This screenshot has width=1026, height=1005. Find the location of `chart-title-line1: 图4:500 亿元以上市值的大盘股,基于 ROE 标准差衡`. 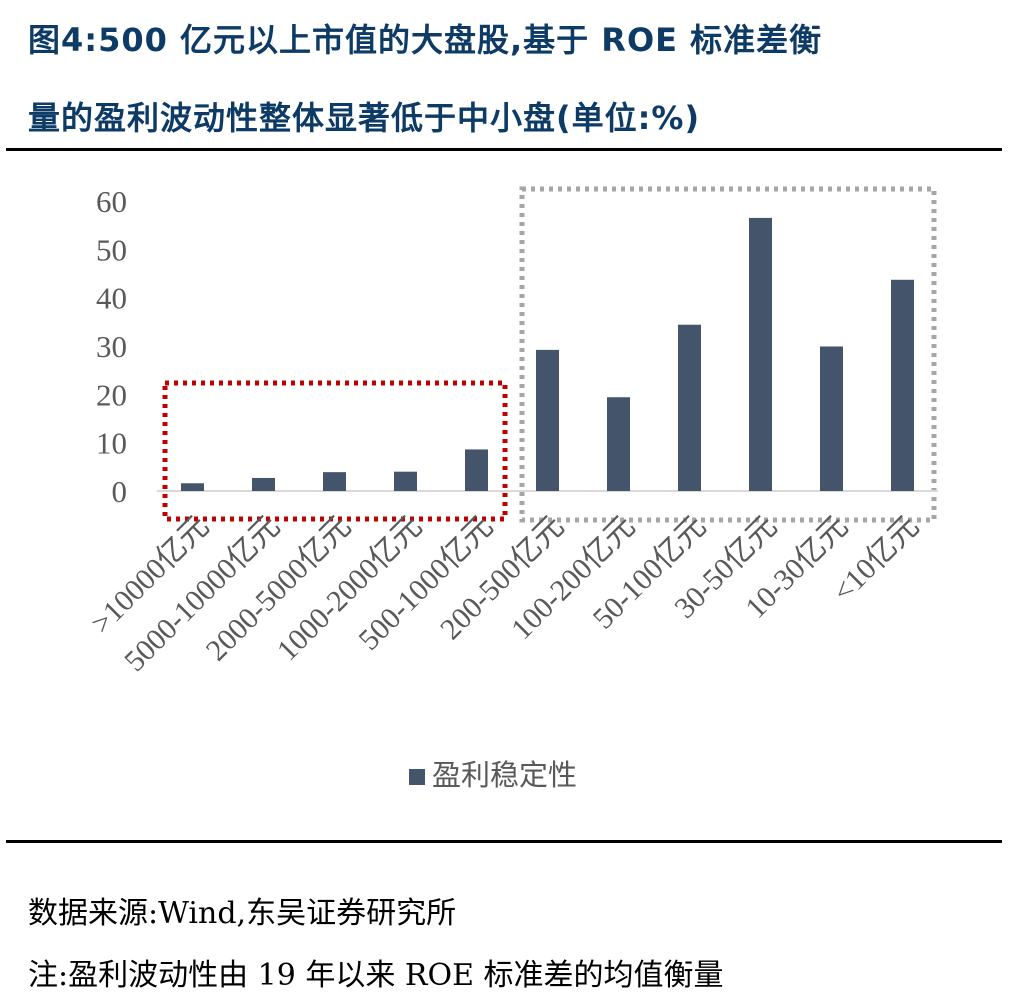

chart-title-line1: 图4:500 亿元以上市值的大盘股,基于 ROE 标准差衡 is located at coordinates (425, 40).